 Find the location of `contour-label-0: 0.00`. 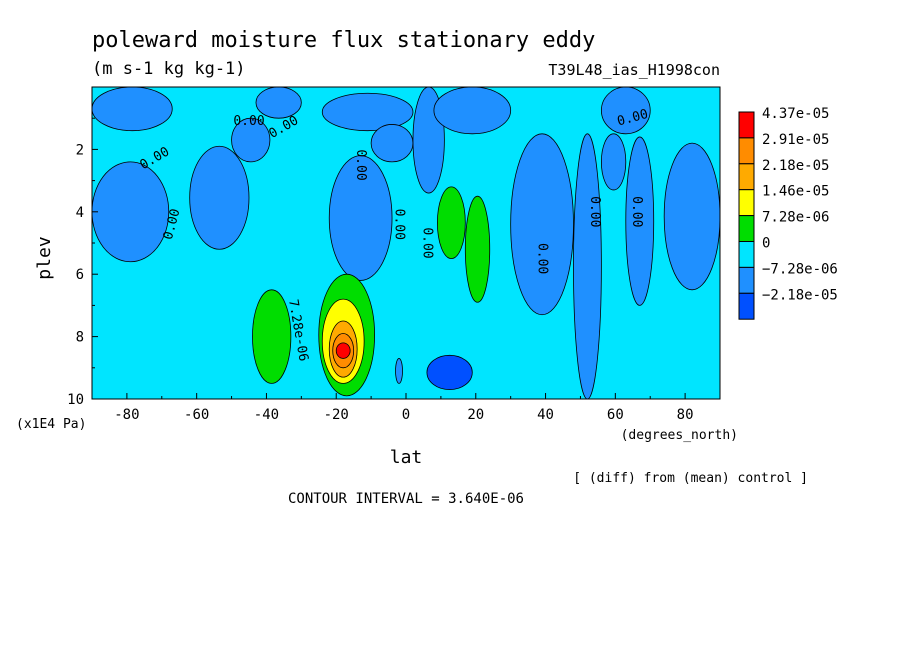

contour-label-0: 0.00 is located at coordinates (248, 121).